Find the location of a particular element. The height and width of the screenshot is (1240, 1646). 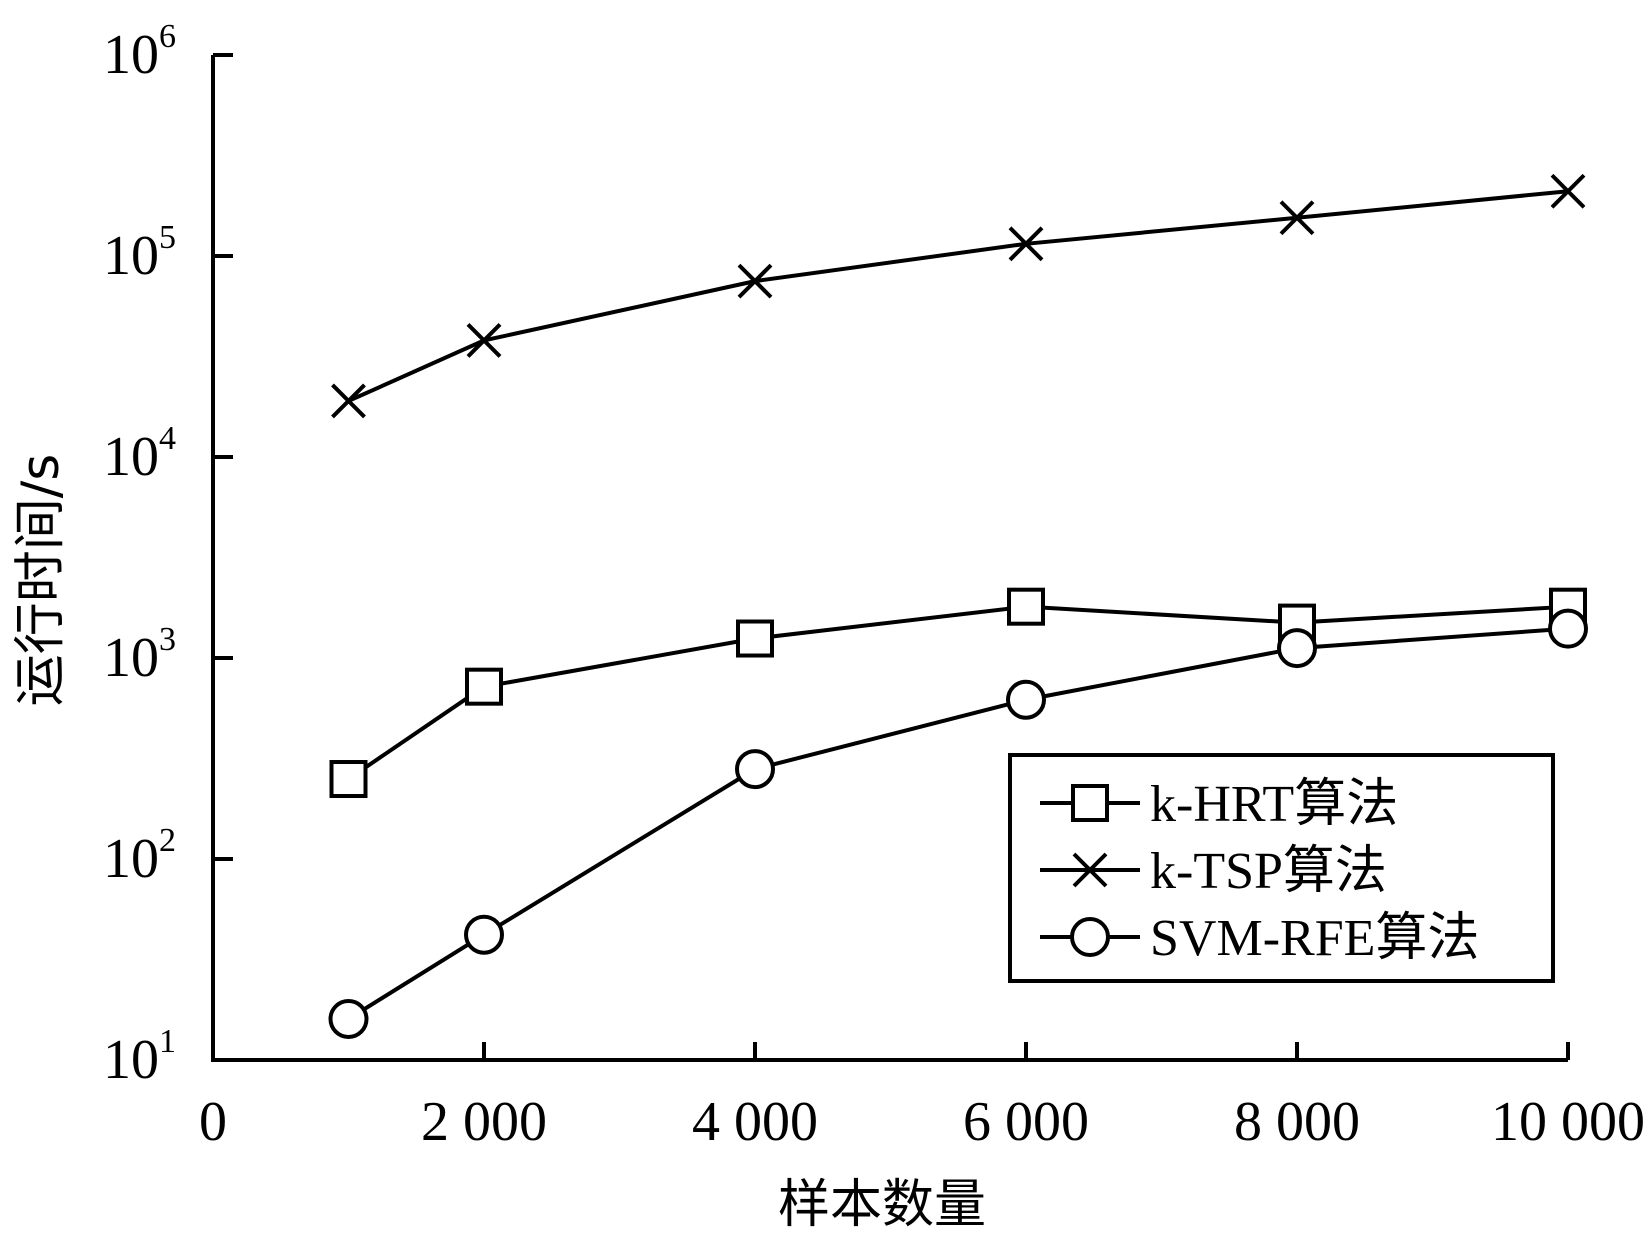

legend-label: k-TSP算法 is located at coordinates (1268, 871).